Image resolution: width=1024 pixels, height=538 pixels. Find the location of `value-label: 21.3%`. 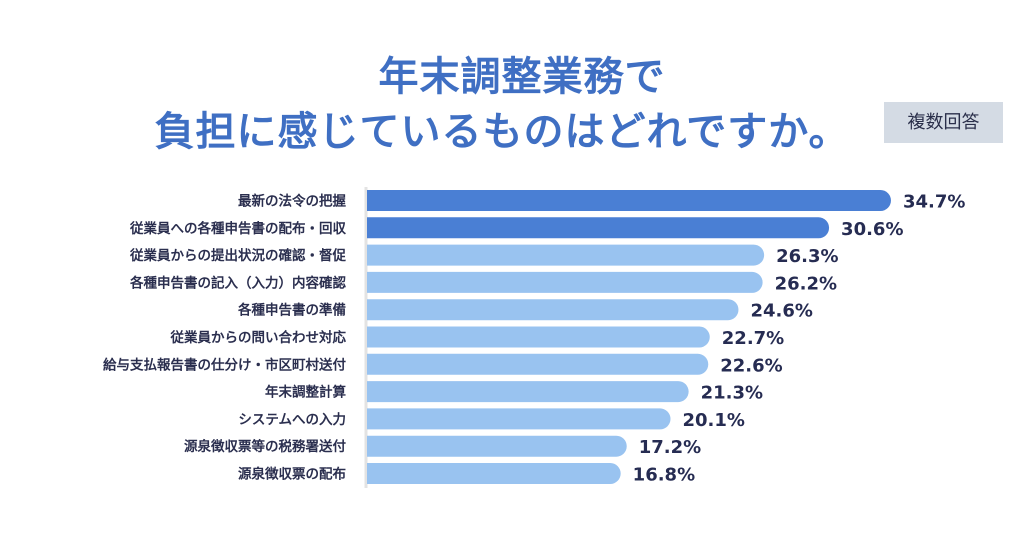

value-label: 21.3% is located at coordinates (732, 393).